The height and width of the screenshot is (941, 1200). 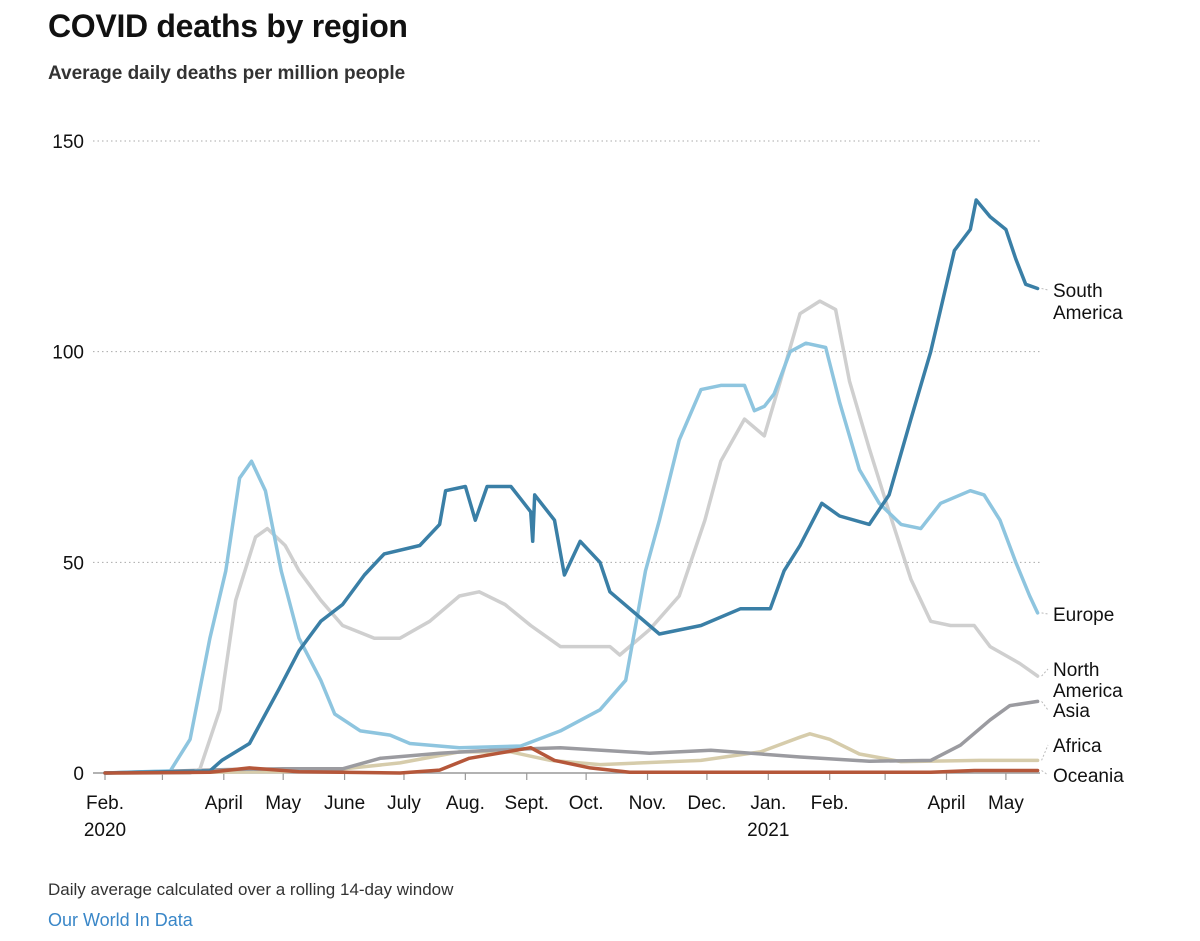 What do you see at coordinates (1076, 670) in the screenshot?
I see `series-label-north-america: North` at bounding box center [1076, 670].